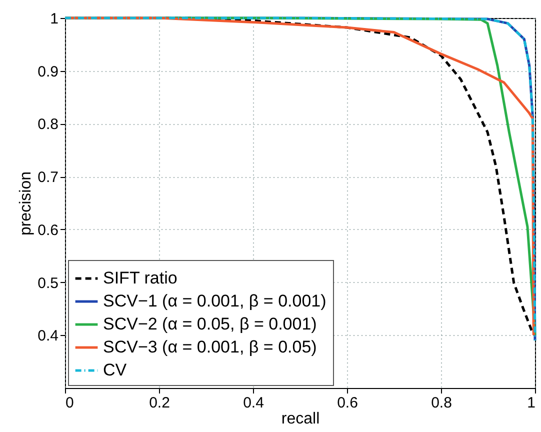  What do you see at coordinates (531, 403) in the screenshot?
I see `x-tick-label: 1` at bounding box center [531, 403].